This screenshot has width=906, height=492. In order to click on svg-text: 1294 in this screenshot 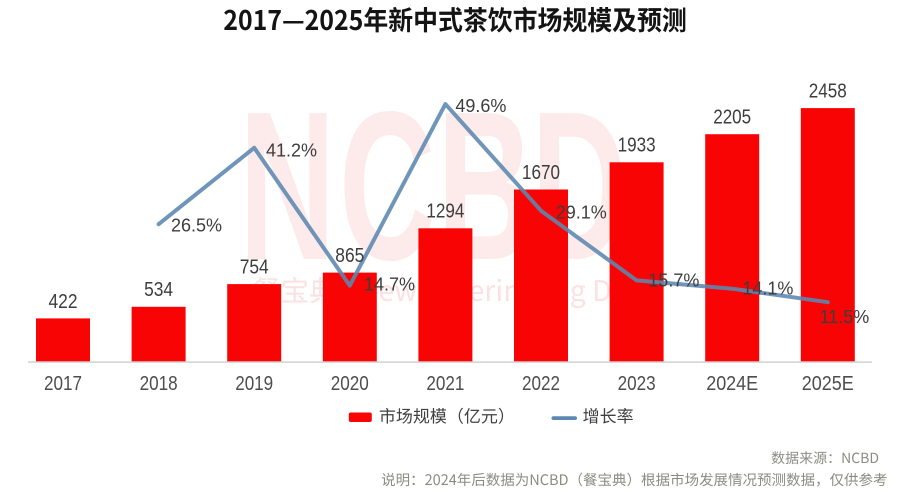, I will do `click(445, 212)`.